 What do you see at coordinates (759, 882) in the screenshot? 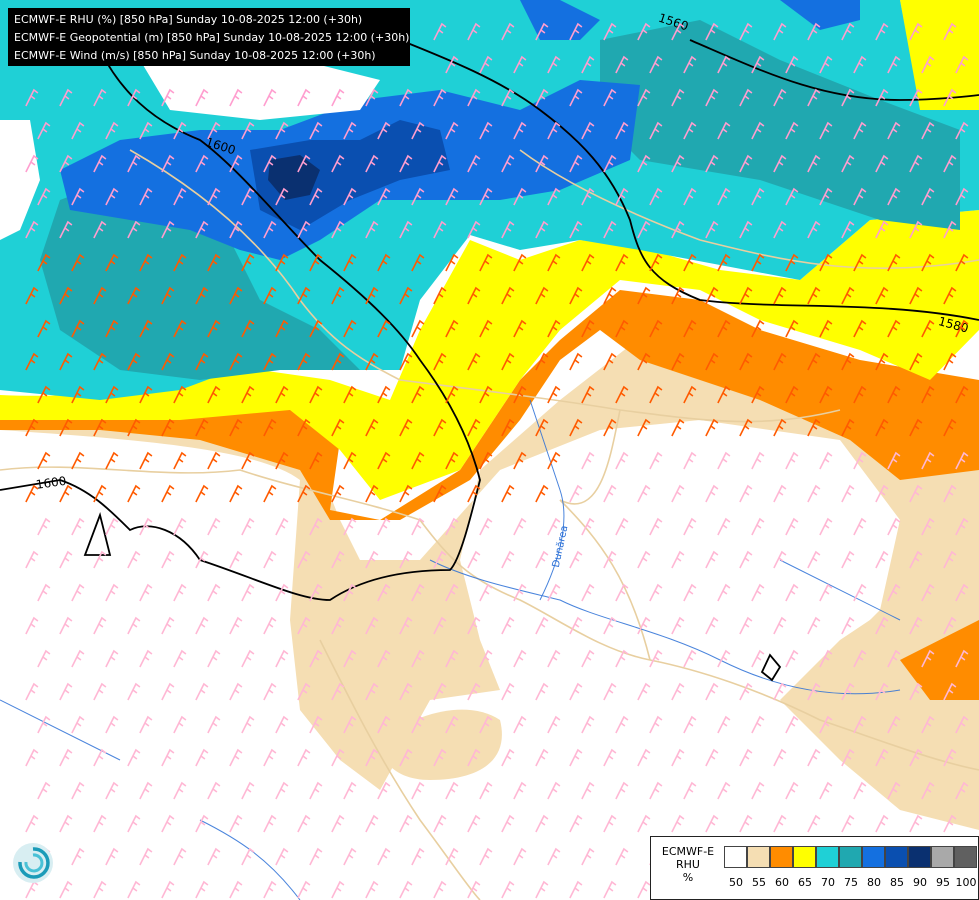
I see `legend-tick-label: 55` at bounding box center [759, 882].